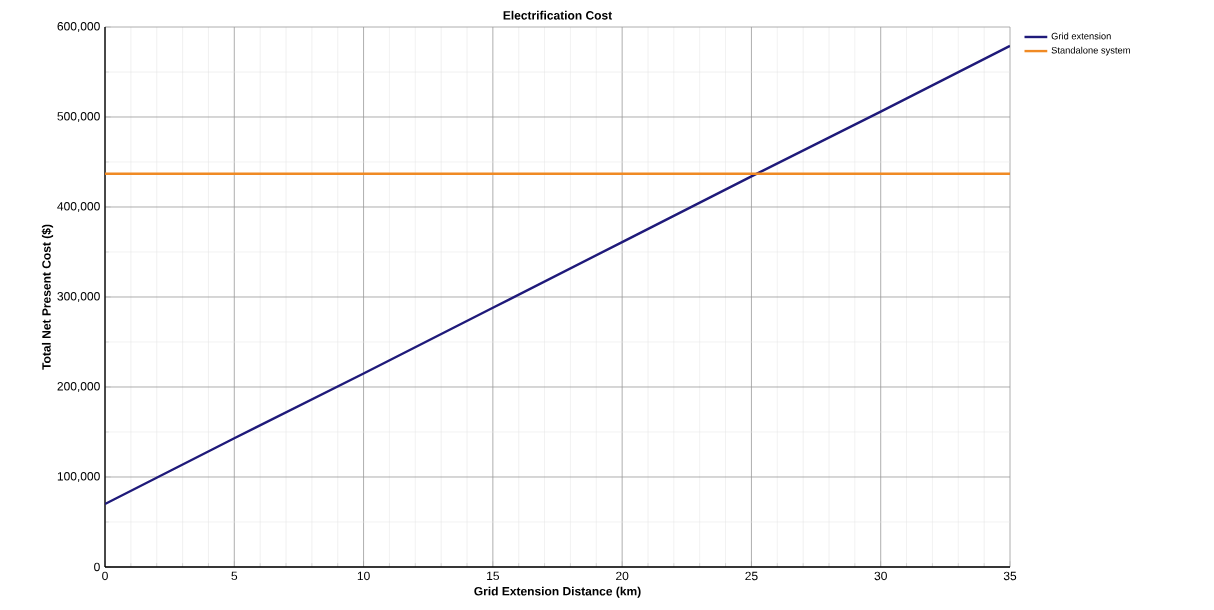 The width and height of the screenshot is (1214, 610). Describe the element at coordinates (1010, 576) in the screenshot. I see `x-tick-label: 35` at that location.